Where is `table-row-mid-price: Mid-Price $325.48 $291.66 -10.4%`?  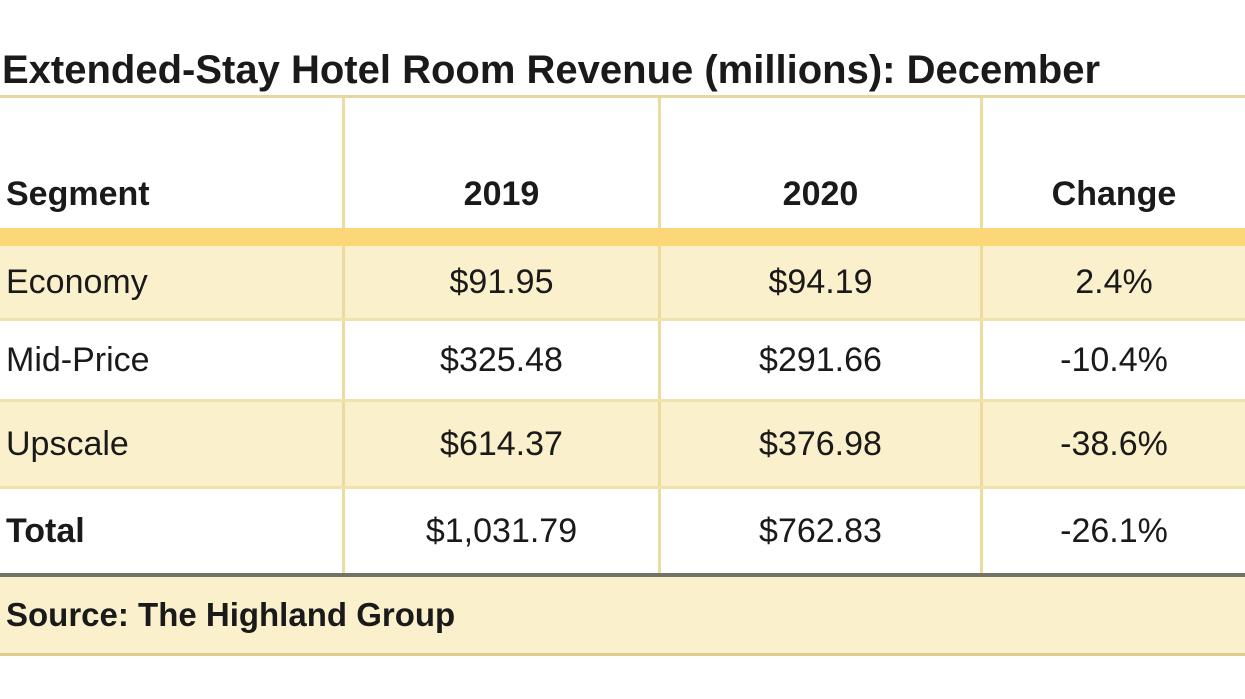 table-row-mid-price: Mid-Price $325.48 $291.66 -10.4% is located at coordinates (622, 360).